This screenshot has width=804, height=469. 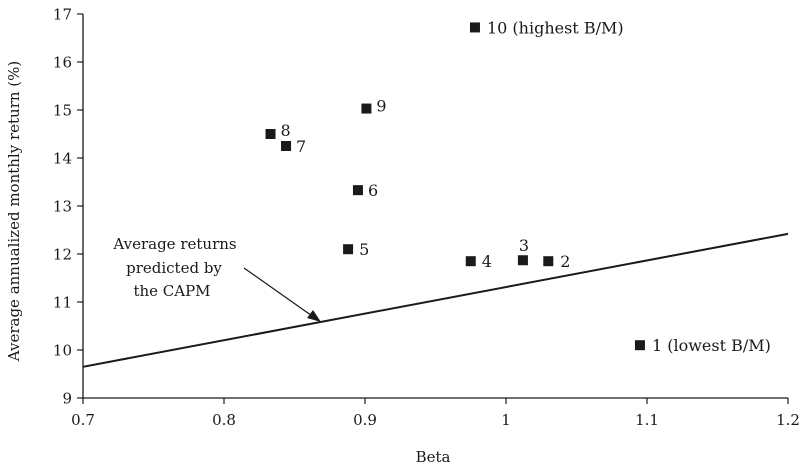 I want to click on x-tick-label: 0.8, so click(x=224, y=420).